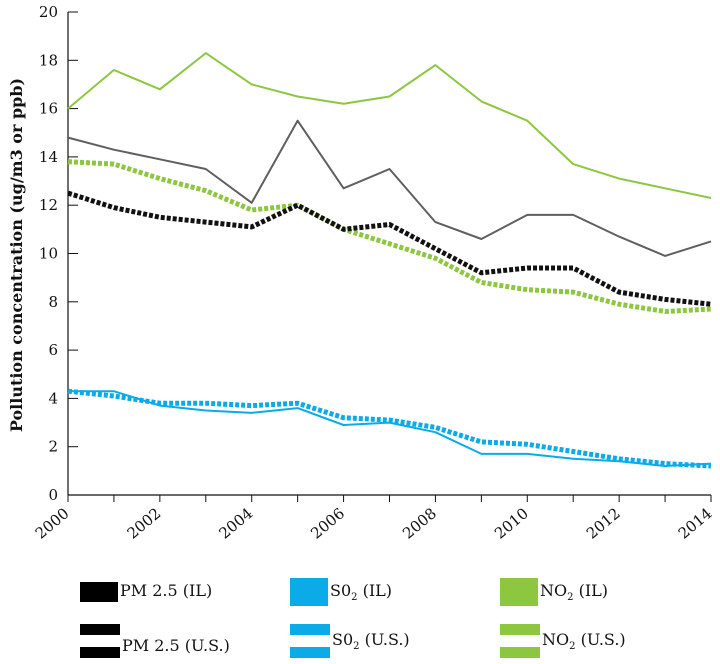 This screenshot has height=664, width=720. What do you see at coordinates (16, 255) in the screenshot?
I see `y-axis-label: Pollution concentration (ug/m3 or ppb)` at bounding box center [16, 255].